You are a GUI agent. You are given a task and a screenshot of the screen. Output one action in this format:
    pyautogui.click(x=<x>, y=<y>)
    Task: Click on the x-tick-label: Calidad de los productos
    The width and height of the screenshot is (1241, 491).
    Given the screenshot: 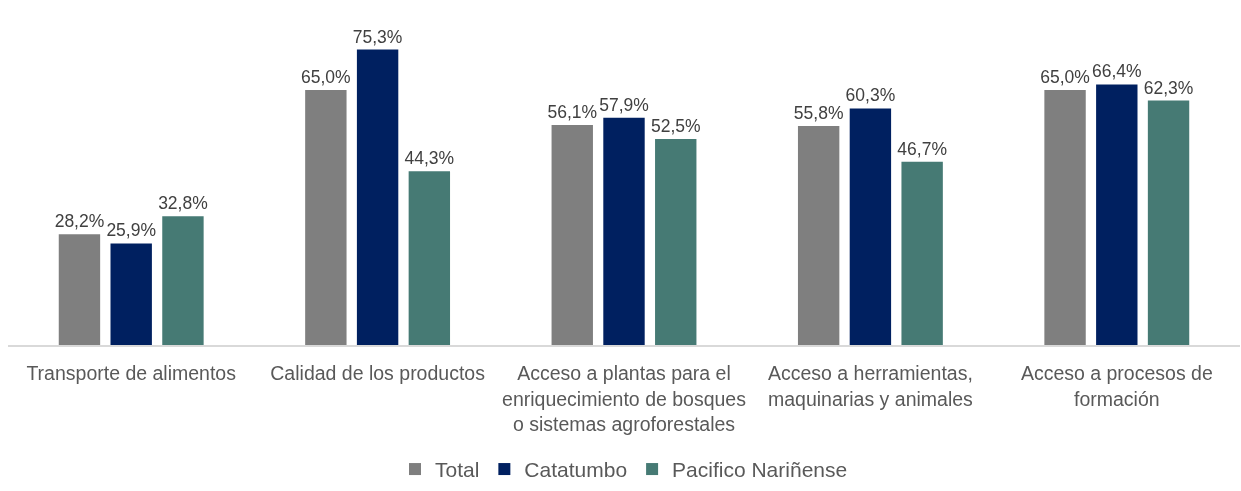 What is the action you would take?
    pyautogui.click(x=378, y=373)
    